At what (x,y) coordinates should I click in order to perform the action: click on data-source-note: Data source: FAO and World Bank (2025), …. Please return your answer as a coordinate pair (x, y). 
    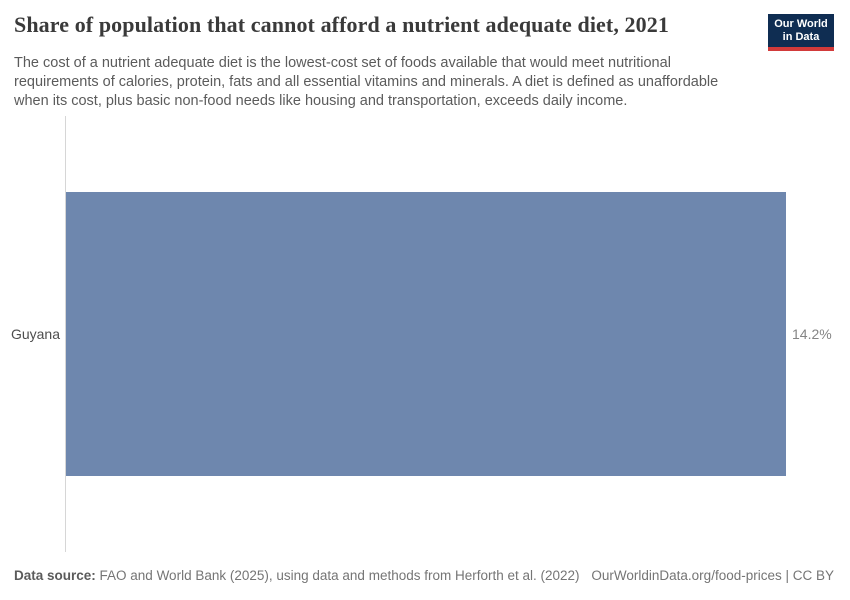
    Looking at the image, I should click on (297, 575).